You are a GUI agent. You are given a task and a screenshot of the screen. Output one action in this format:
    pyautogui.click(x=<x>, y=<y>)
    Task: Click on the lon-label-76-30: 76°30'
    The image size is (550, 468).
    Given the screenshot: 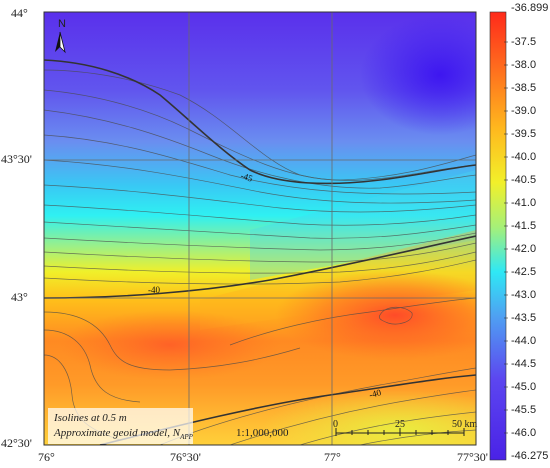 What is the action you would take?
    pyautogui.click(x=185, y=457)
    